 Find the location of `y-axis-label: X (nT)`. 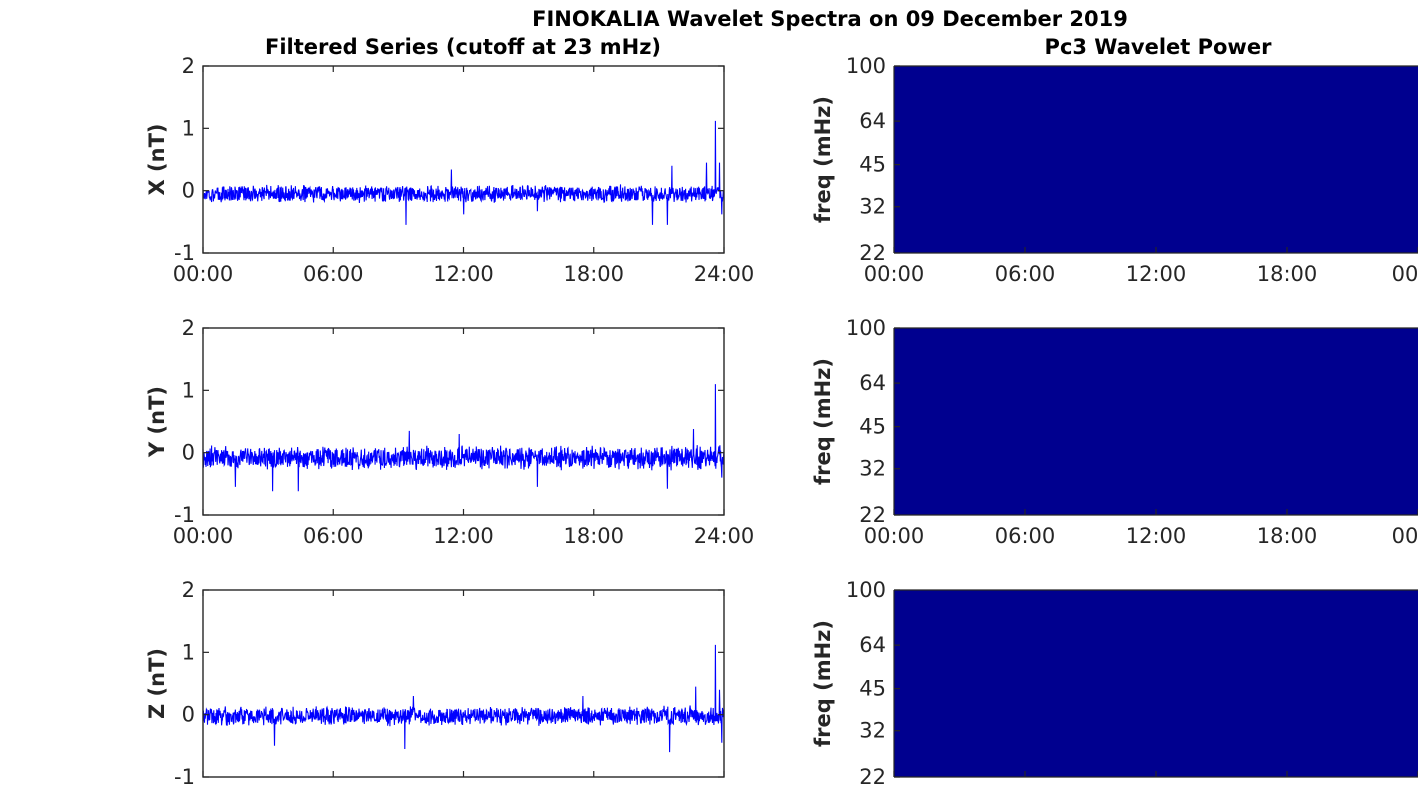

y-axis-label: X (nT) is located at coordinates (157, 160).